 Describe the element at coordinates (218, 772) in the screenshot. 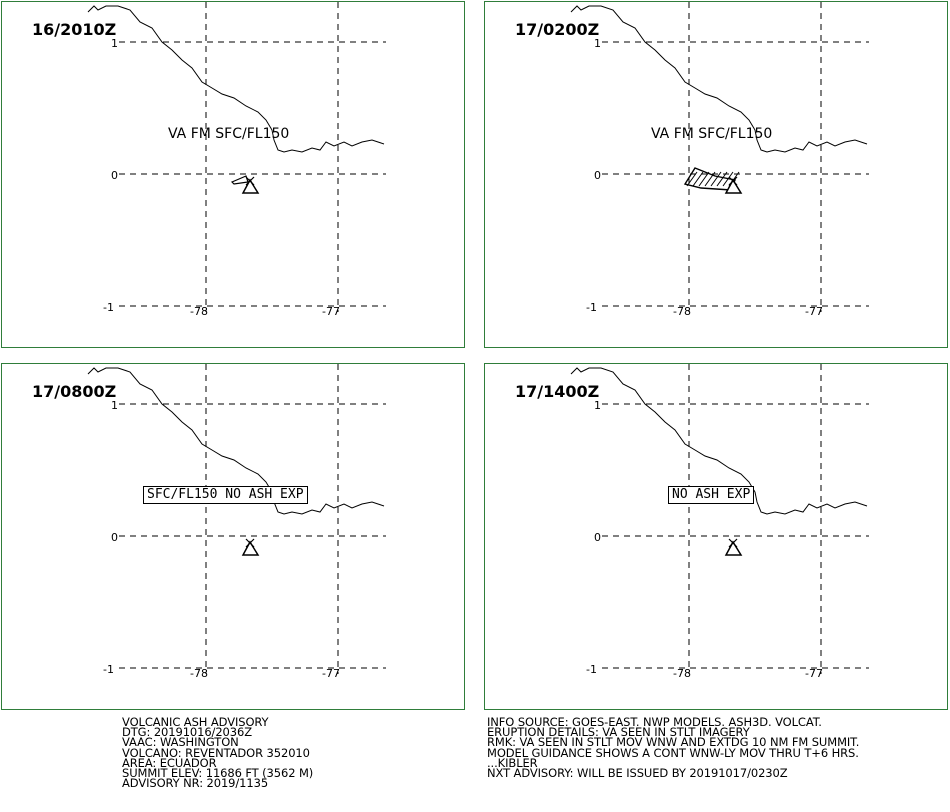

I see `advisory-line: SUMMIT ELEV: 11686 FT (3562 M)` at that location.